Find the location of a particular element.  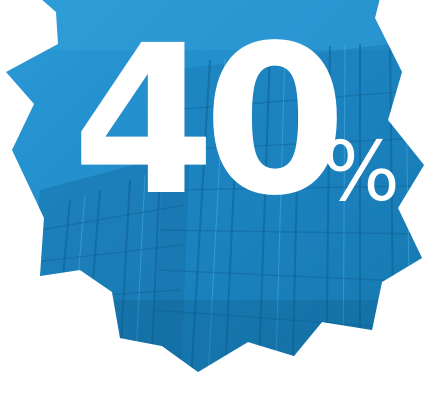

percent-sign: % is located at coordinates (361, 172).